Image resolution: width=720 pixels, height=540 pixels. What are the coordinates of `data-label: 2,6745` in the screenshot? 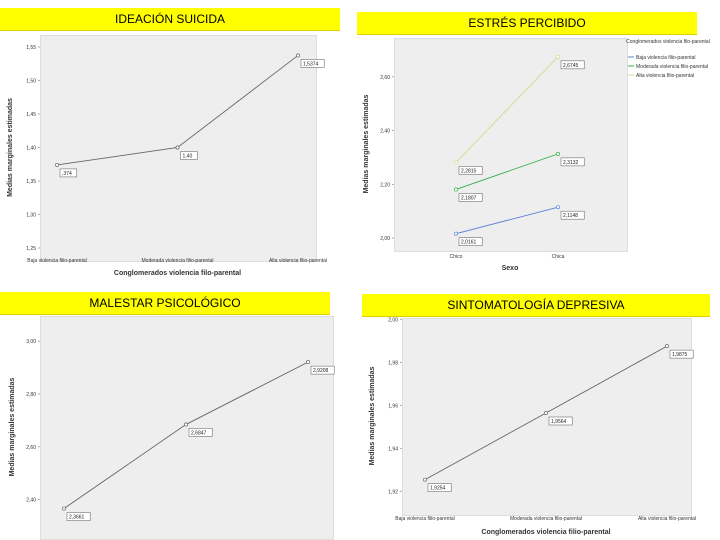 It's located at (571, 66).